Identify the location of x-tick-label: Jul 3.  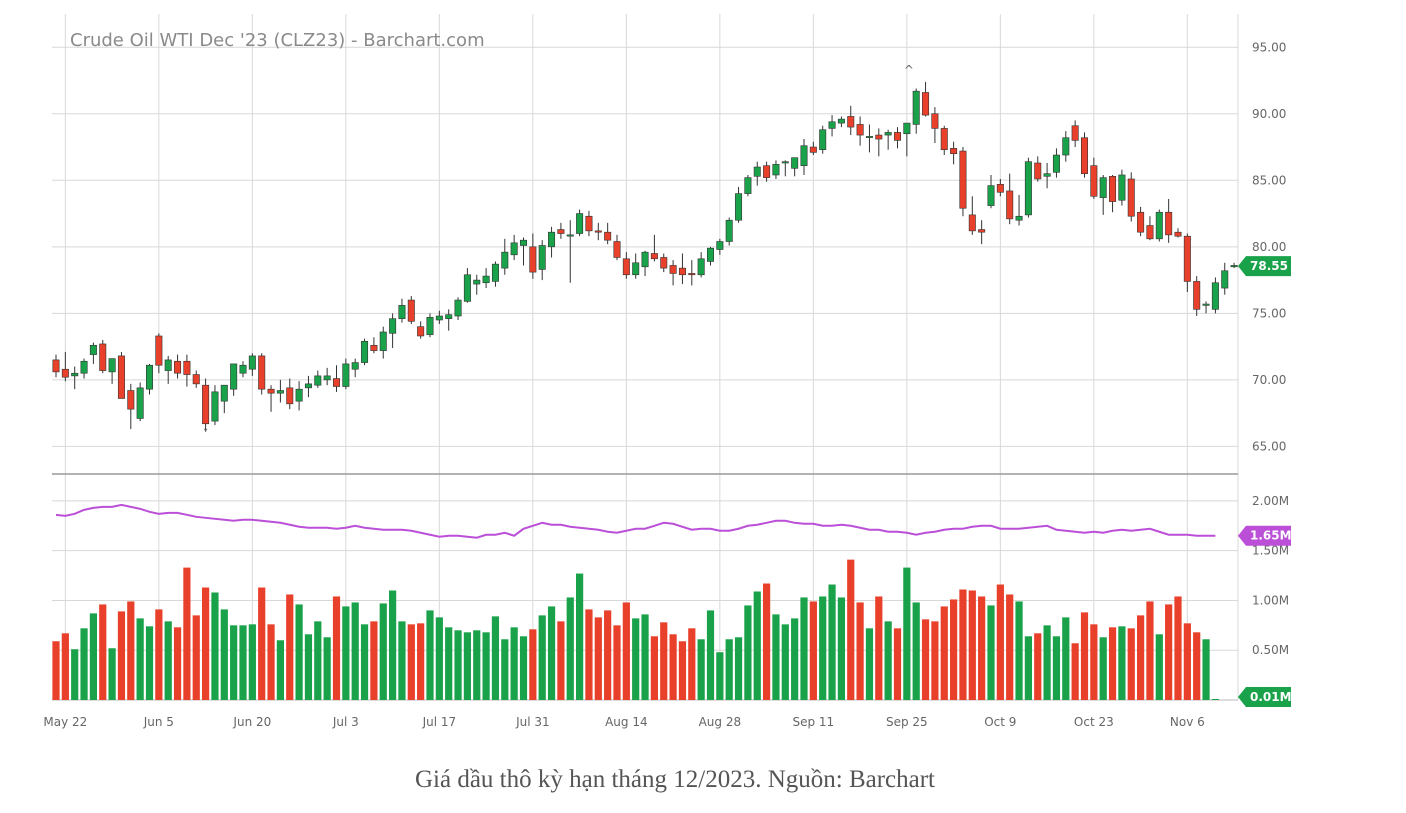
(345, 722).